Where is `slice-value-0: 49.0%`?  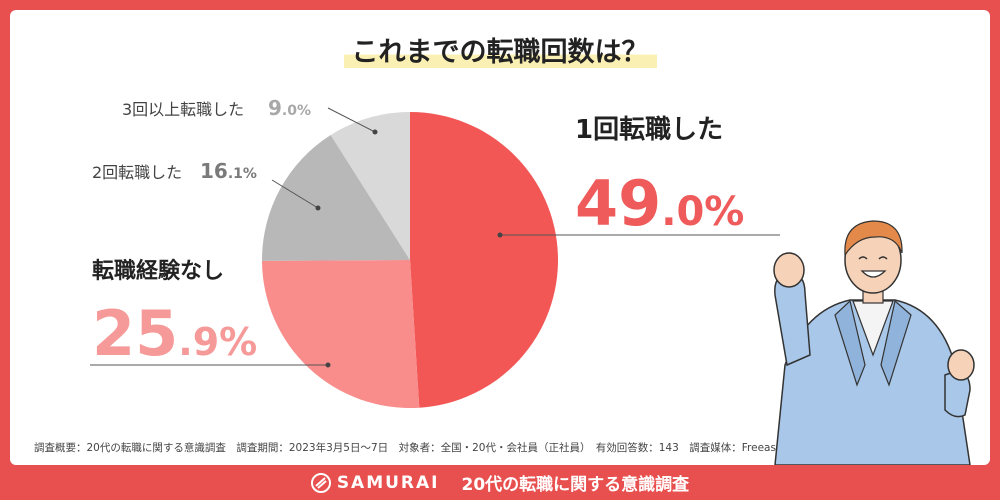 slice-value-0: 49.0% is located at coordinates (659, 203).